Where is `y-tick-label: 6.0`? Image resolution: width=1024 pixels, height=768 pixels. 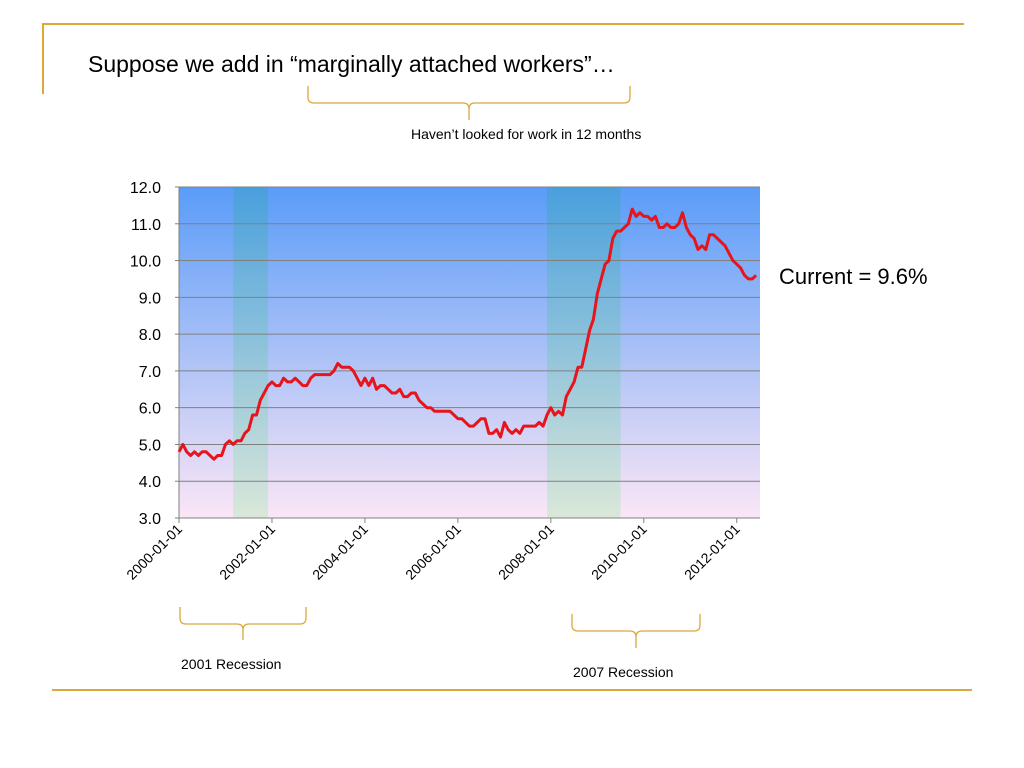 y-tick-label: 6.0 is located at coordinates (150, 409).